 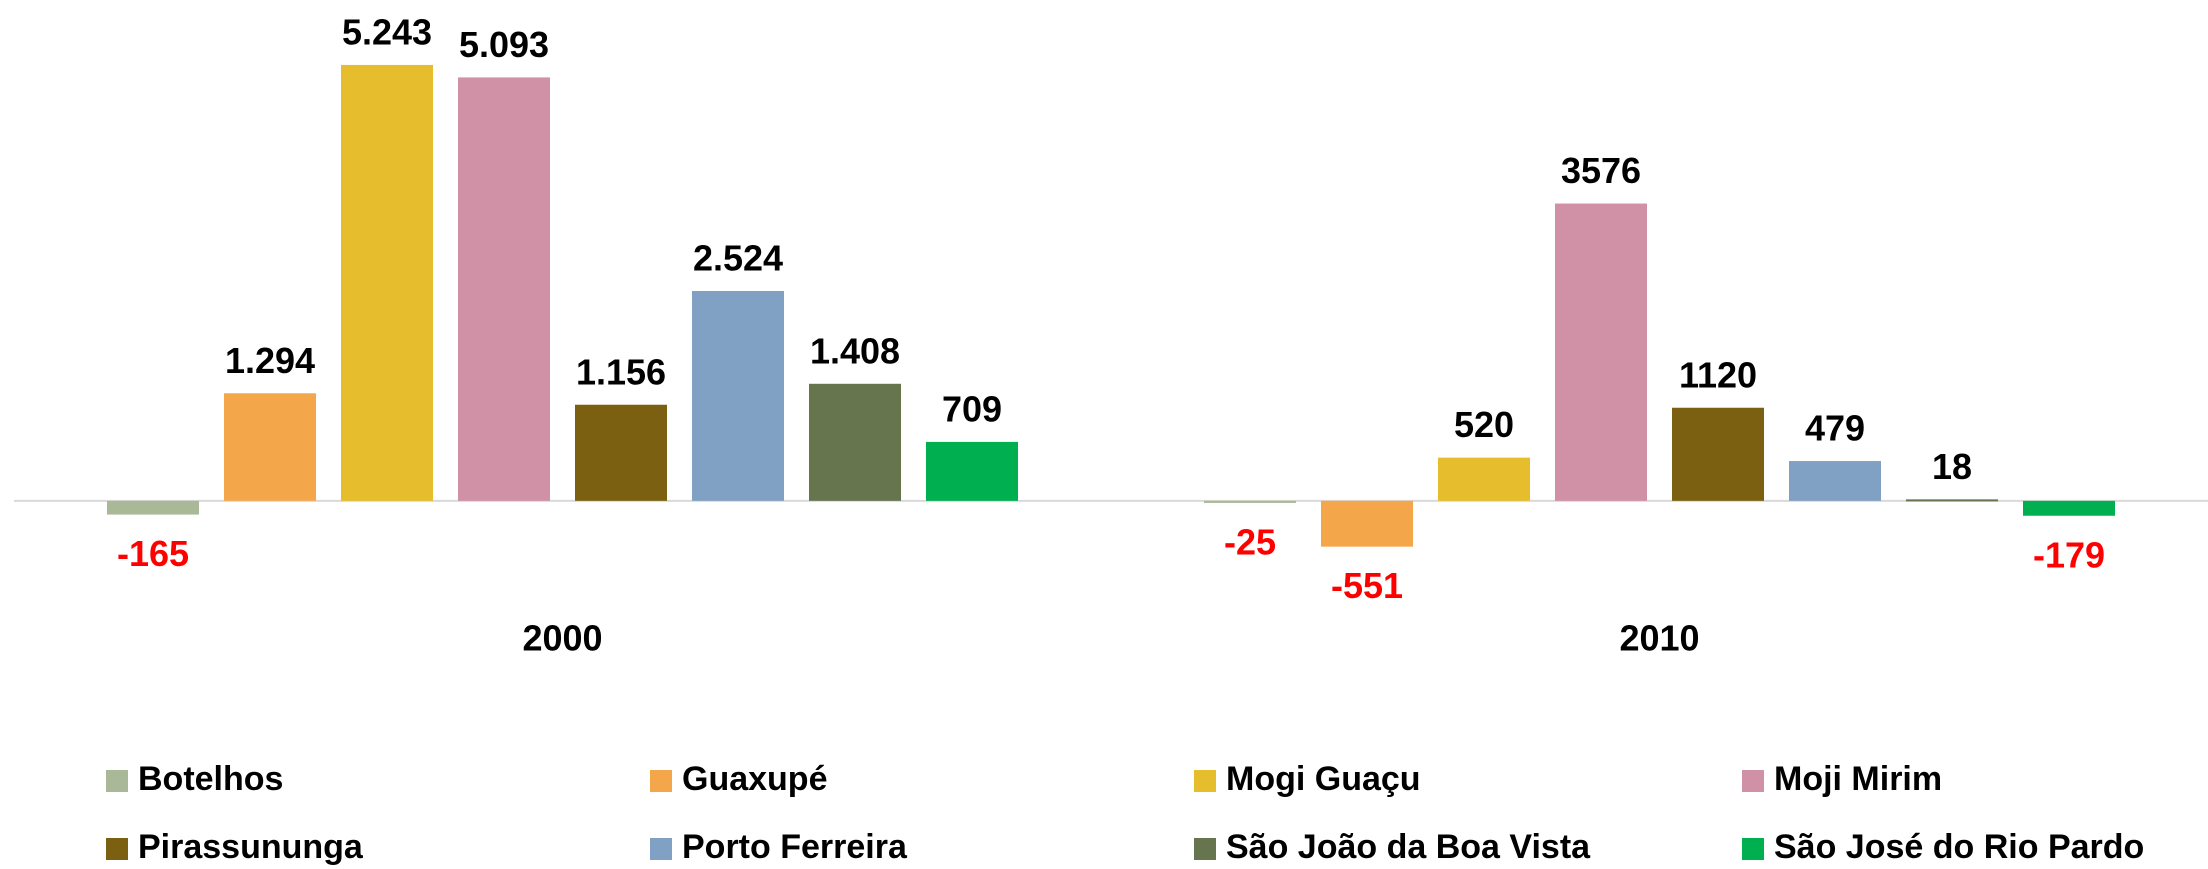 I want to click on value-label: 709, so click(x=972, y=408).